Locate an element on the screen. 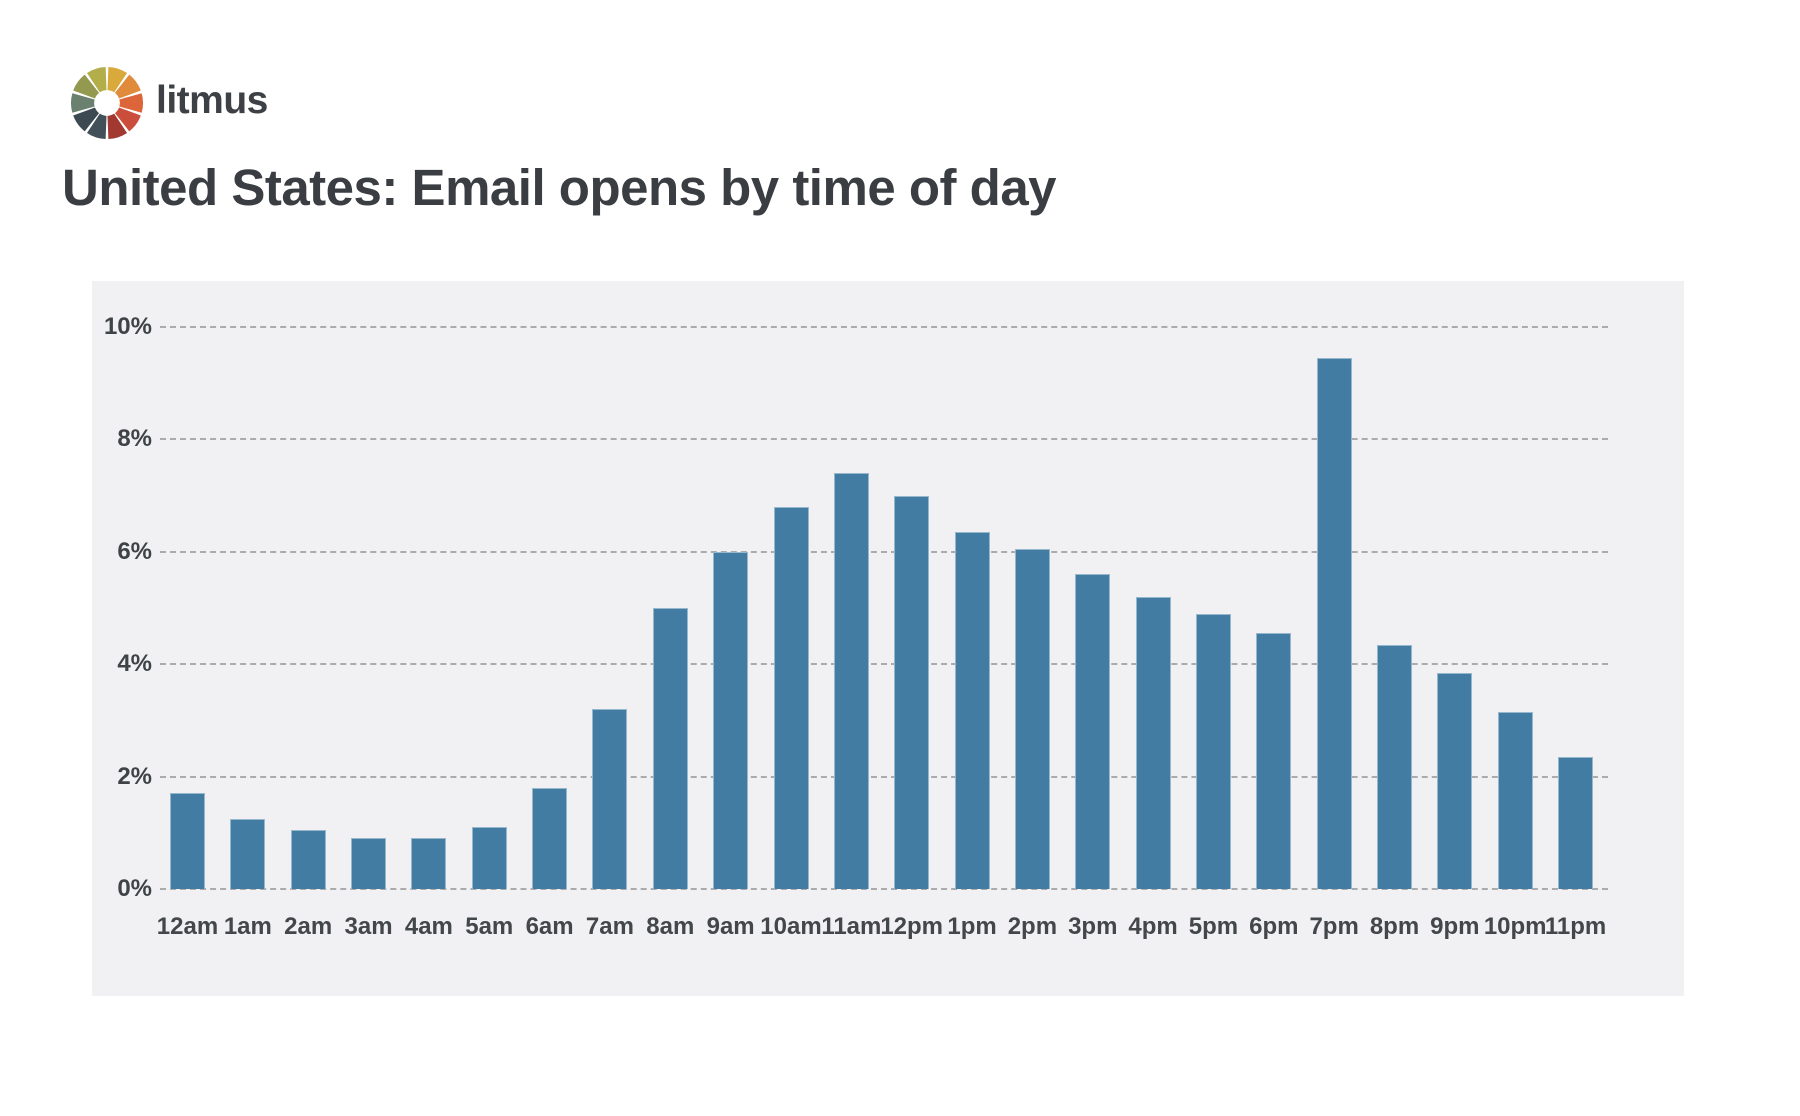 Image resolution: width=1800 pixels, height=1116 pixels. x-axis-label-12pm: 12pm is located at coordinates (912, 926).